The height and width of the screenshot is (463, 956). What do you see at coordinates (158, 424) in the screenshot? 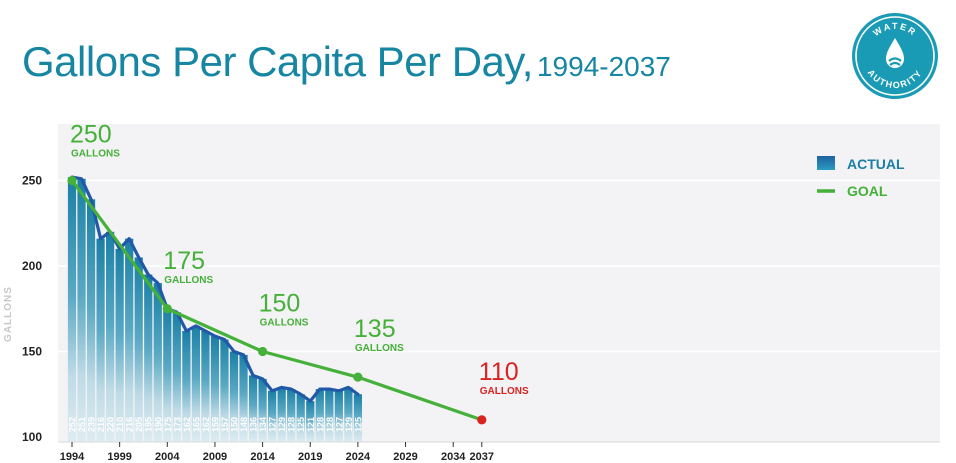
I see `bar-value-label: 190` at bounding box center [158, 424].